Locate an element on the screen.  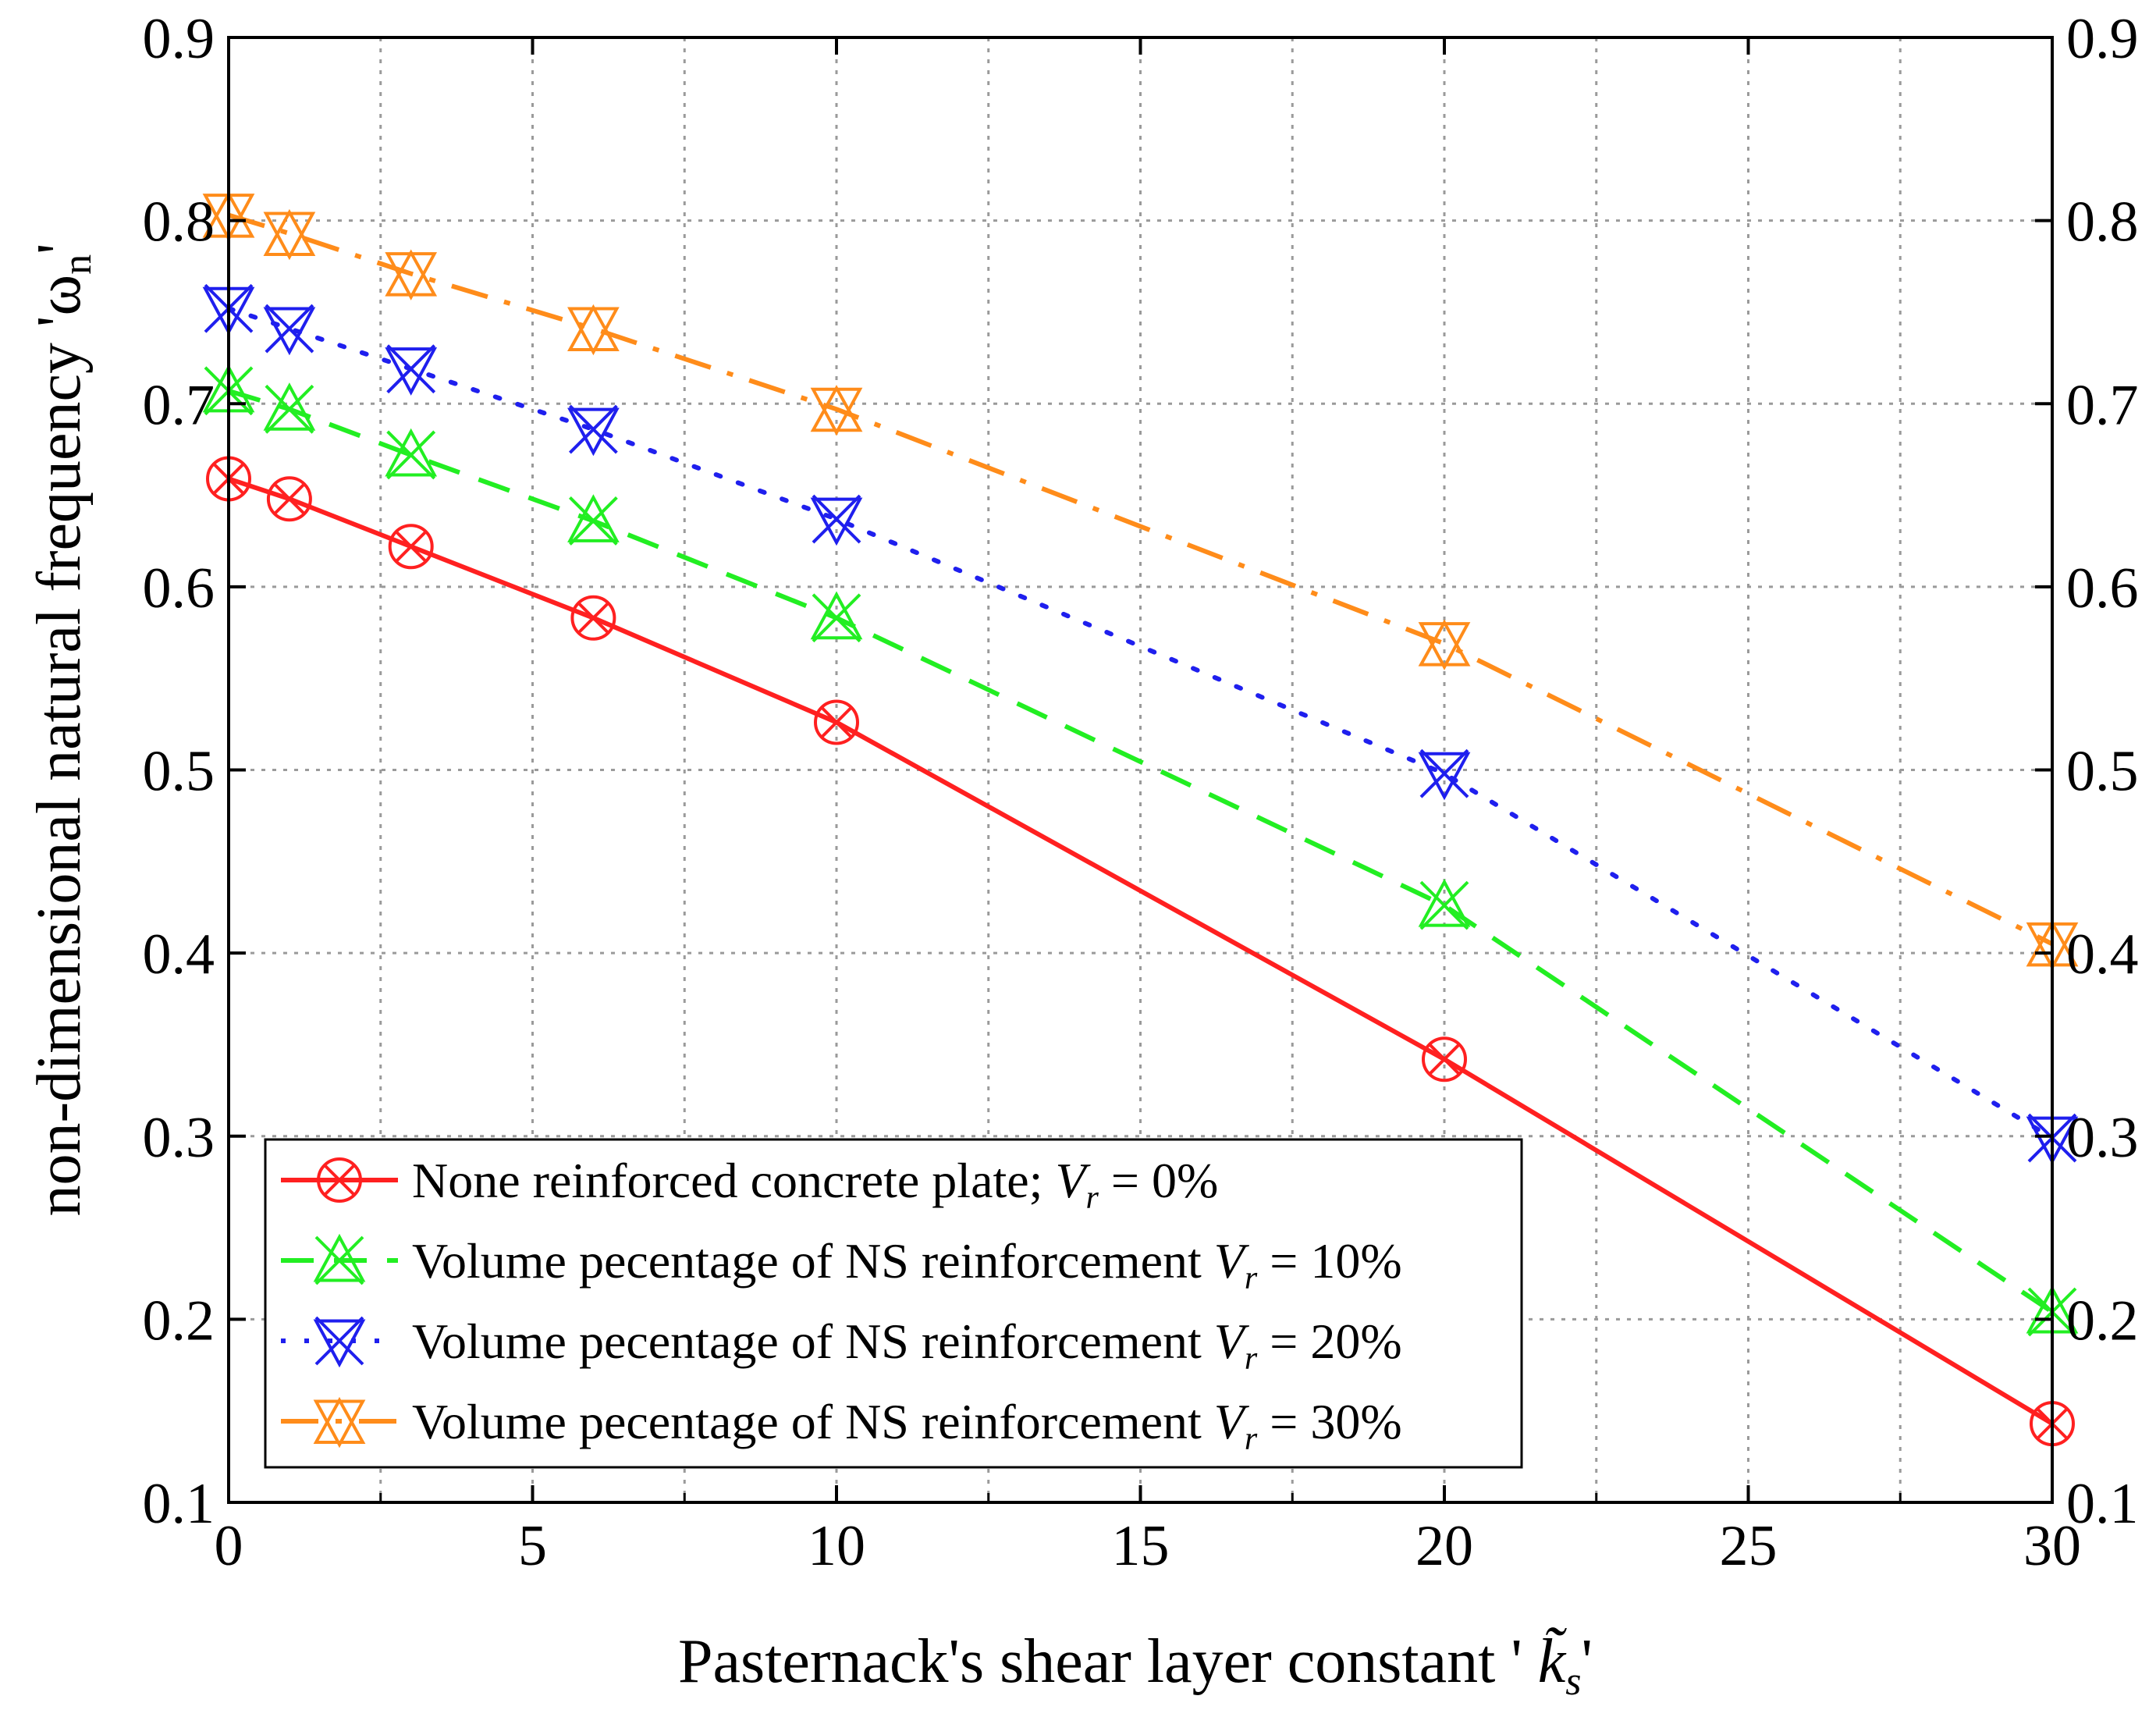
y-axis-title-prefix: non-dimensional natural frequency ' is located at coordinates (59, 766).